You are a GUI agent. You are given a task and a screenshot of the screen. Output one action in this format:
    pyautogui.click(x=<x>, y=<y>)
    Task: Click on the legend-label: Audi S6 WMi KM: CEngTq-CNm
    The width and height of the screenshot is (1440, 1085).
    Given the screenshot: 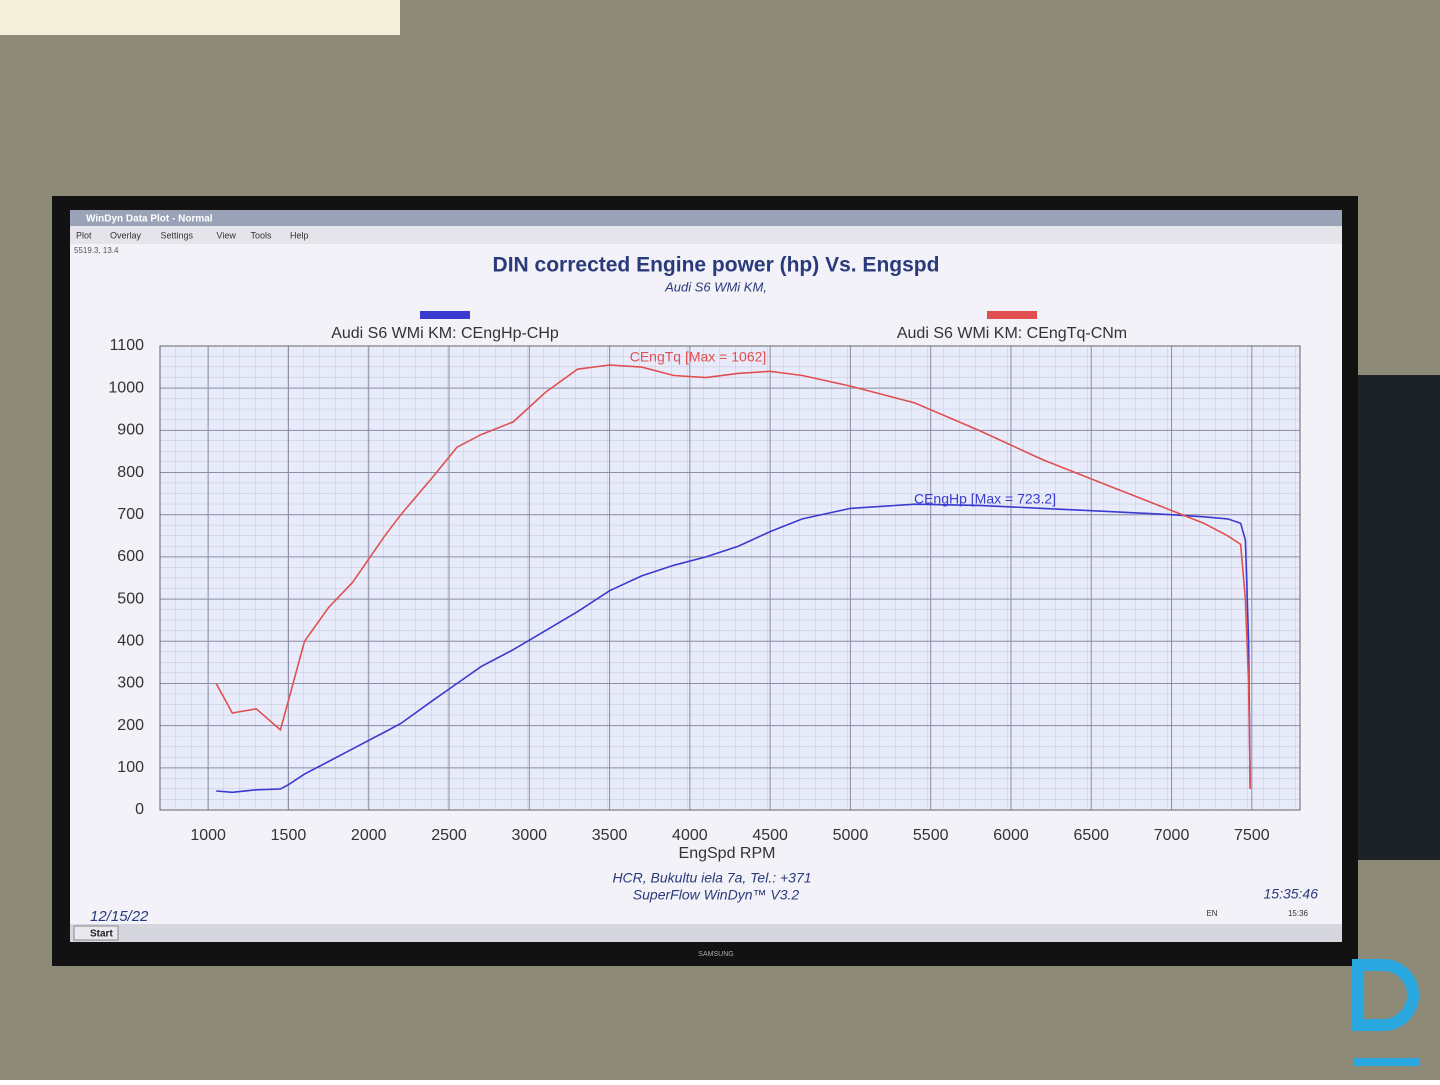 What is the action you would take?
    pyautogui.click(x=1012, y=333)
    